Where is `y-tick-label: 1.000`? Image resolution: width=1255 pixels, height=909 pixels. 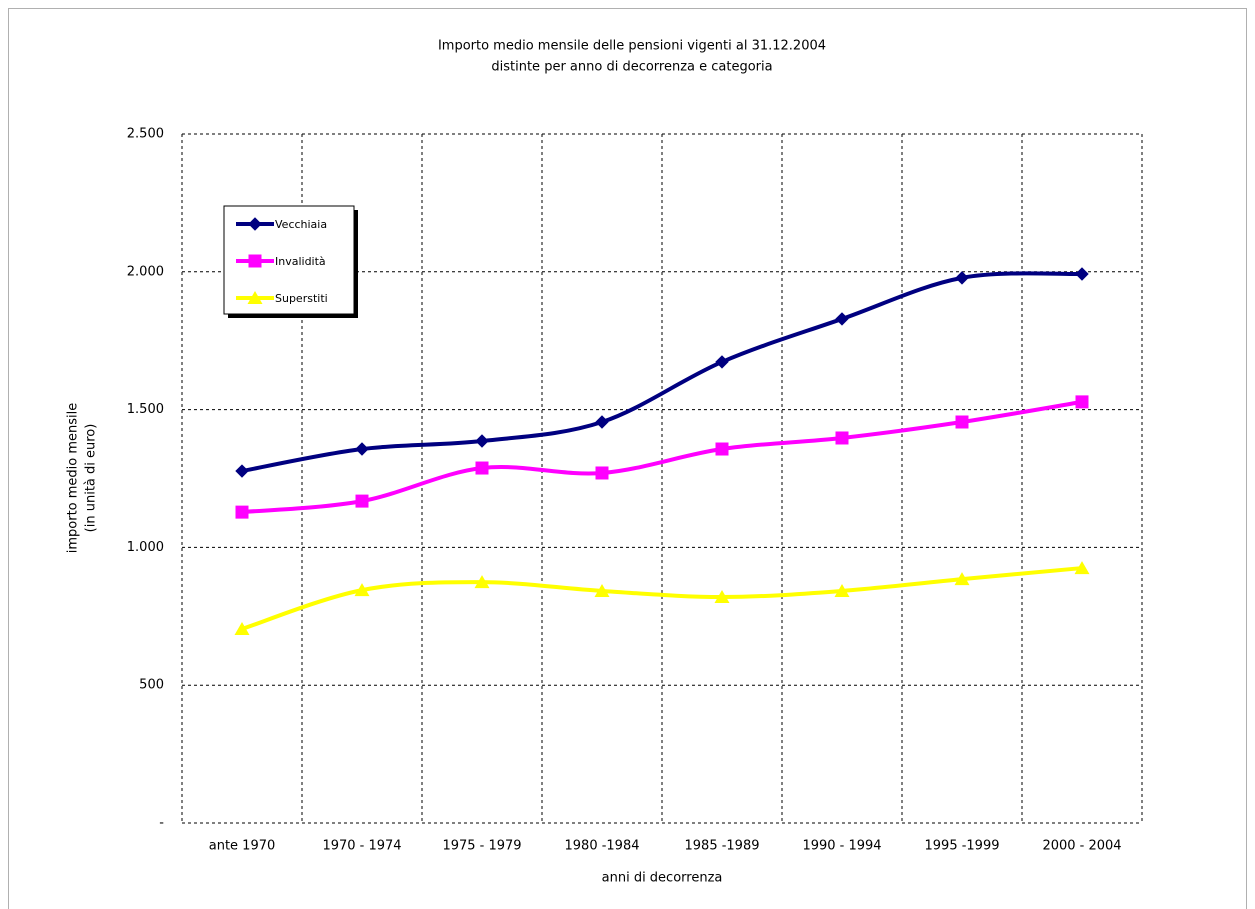 y-tick-label: 1.000 is located at coordinates (145, 547).